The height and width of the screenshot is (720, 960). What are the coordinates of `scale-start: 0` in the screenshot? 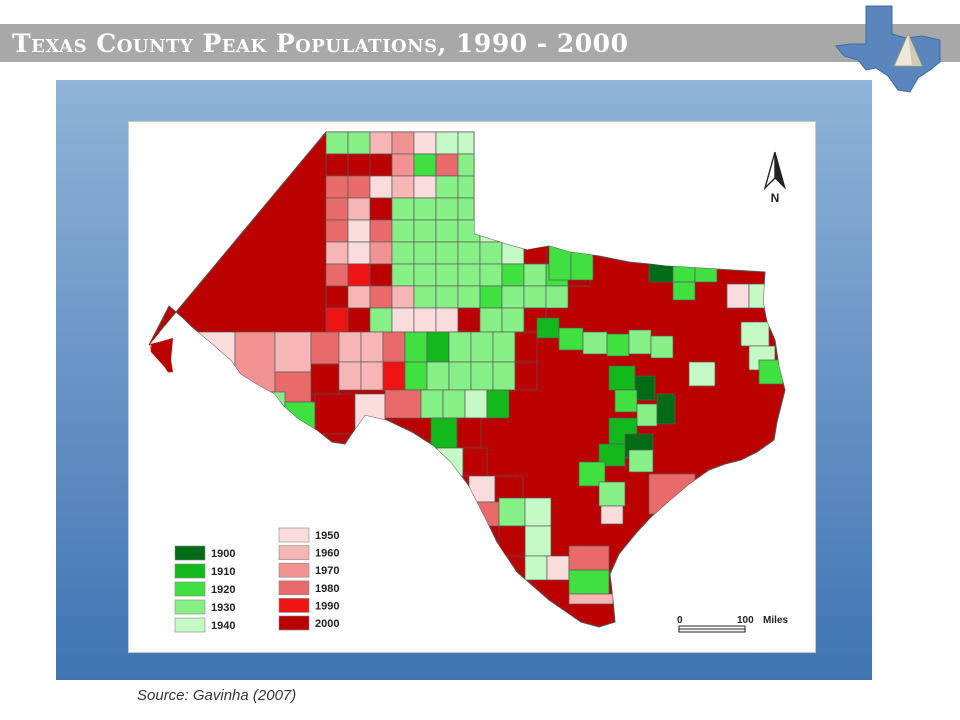 It's located at (680, 620).